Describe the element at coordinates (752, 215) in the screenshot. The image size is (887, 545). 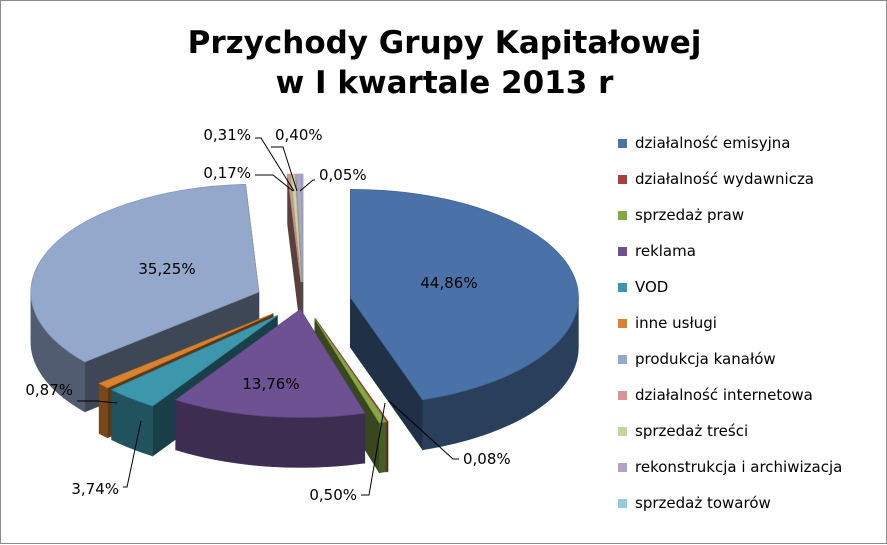
I see `legend-item: sprzedaż praw` at that location.